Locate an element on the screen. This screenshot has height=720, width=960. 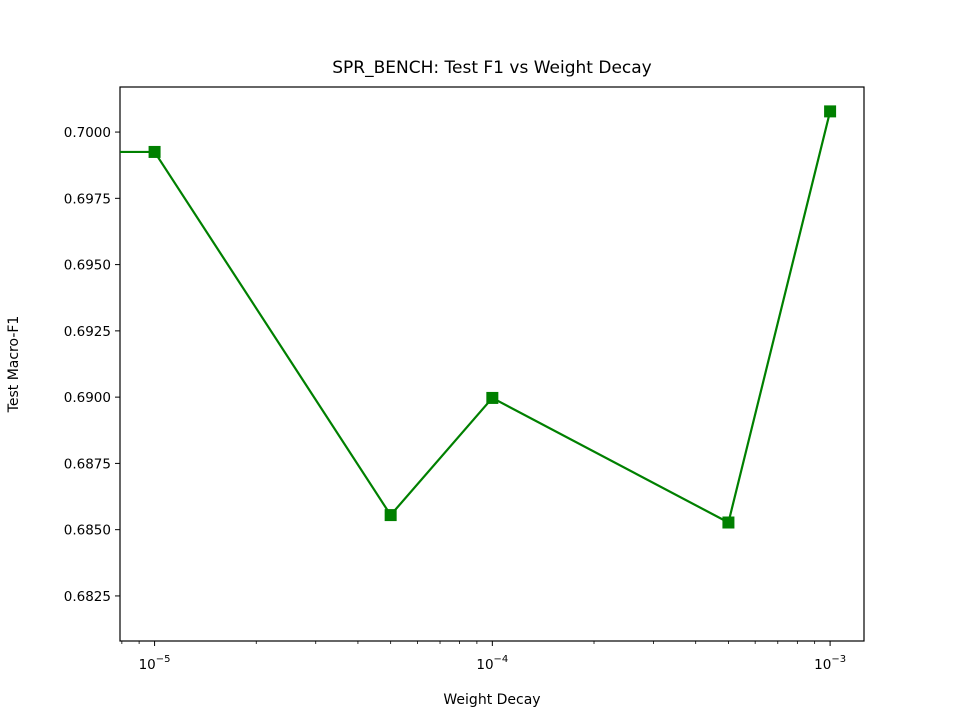
chart-title: SPR_BENCH: Test F1 vs Weight Decay is located at coordinates (491, 68).